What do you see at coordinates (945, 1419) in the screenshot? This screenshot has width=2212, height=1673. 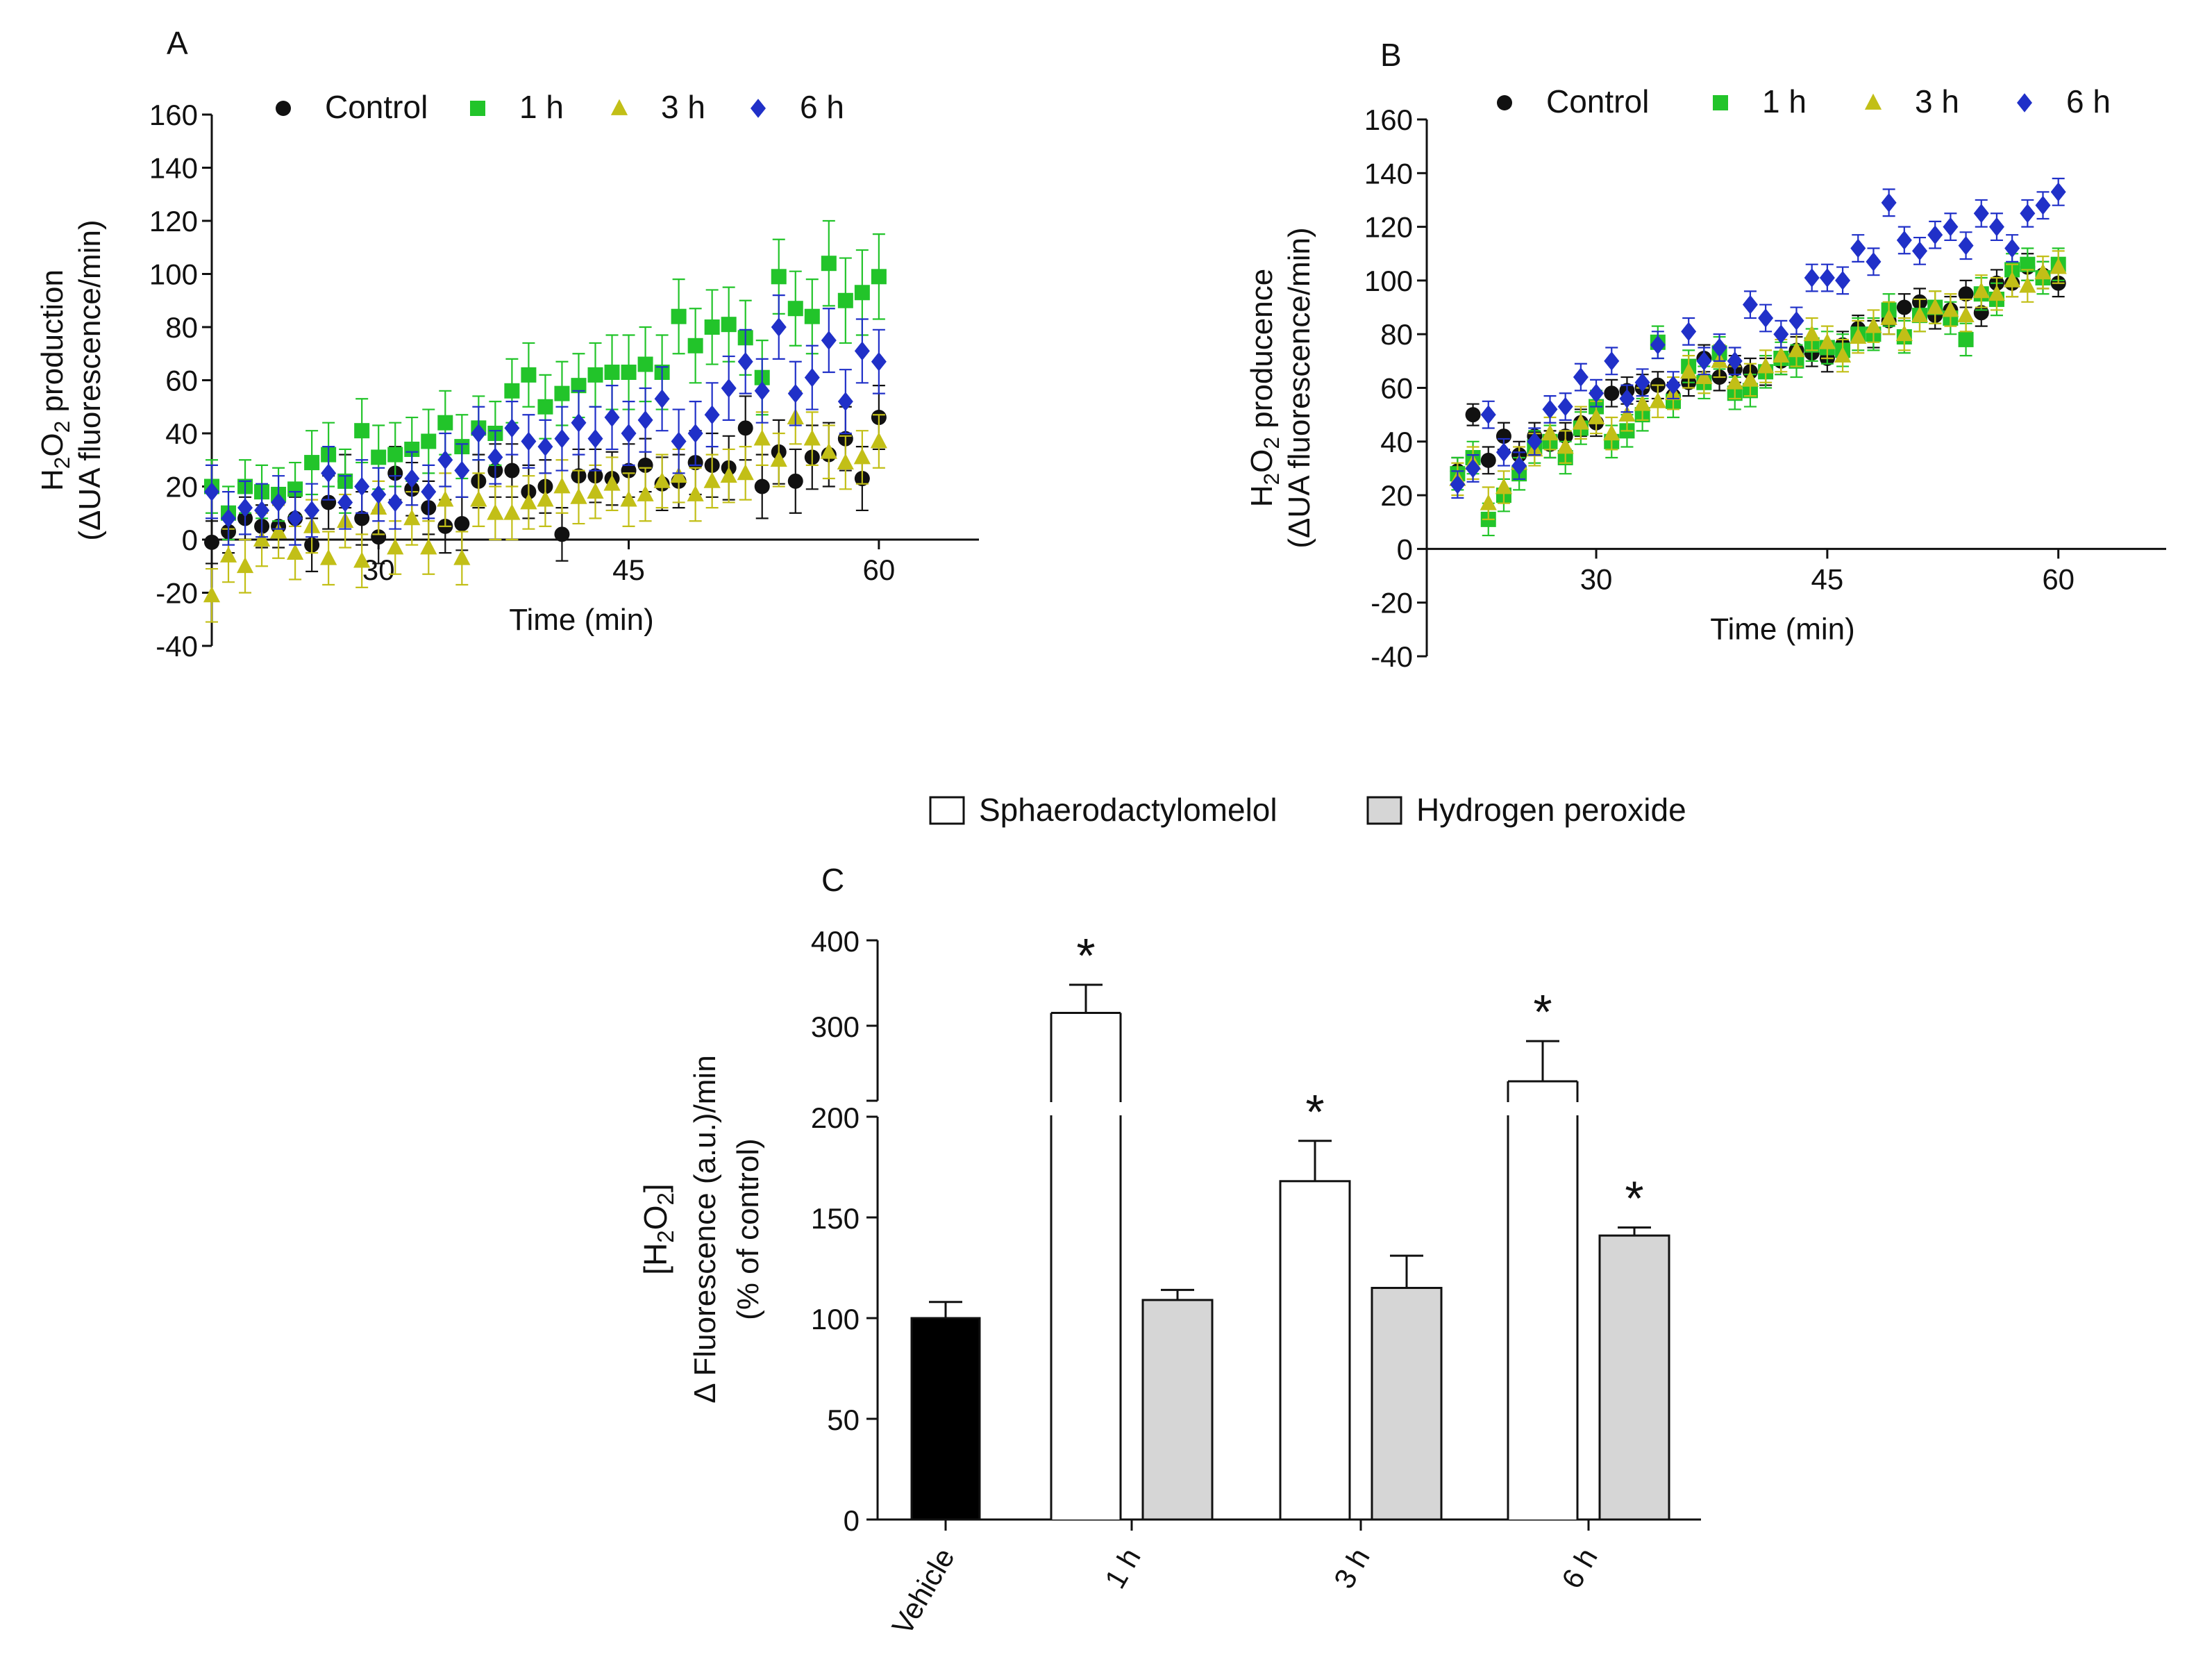 I see `bar-vehicle` at bounding box center [945, 1419].